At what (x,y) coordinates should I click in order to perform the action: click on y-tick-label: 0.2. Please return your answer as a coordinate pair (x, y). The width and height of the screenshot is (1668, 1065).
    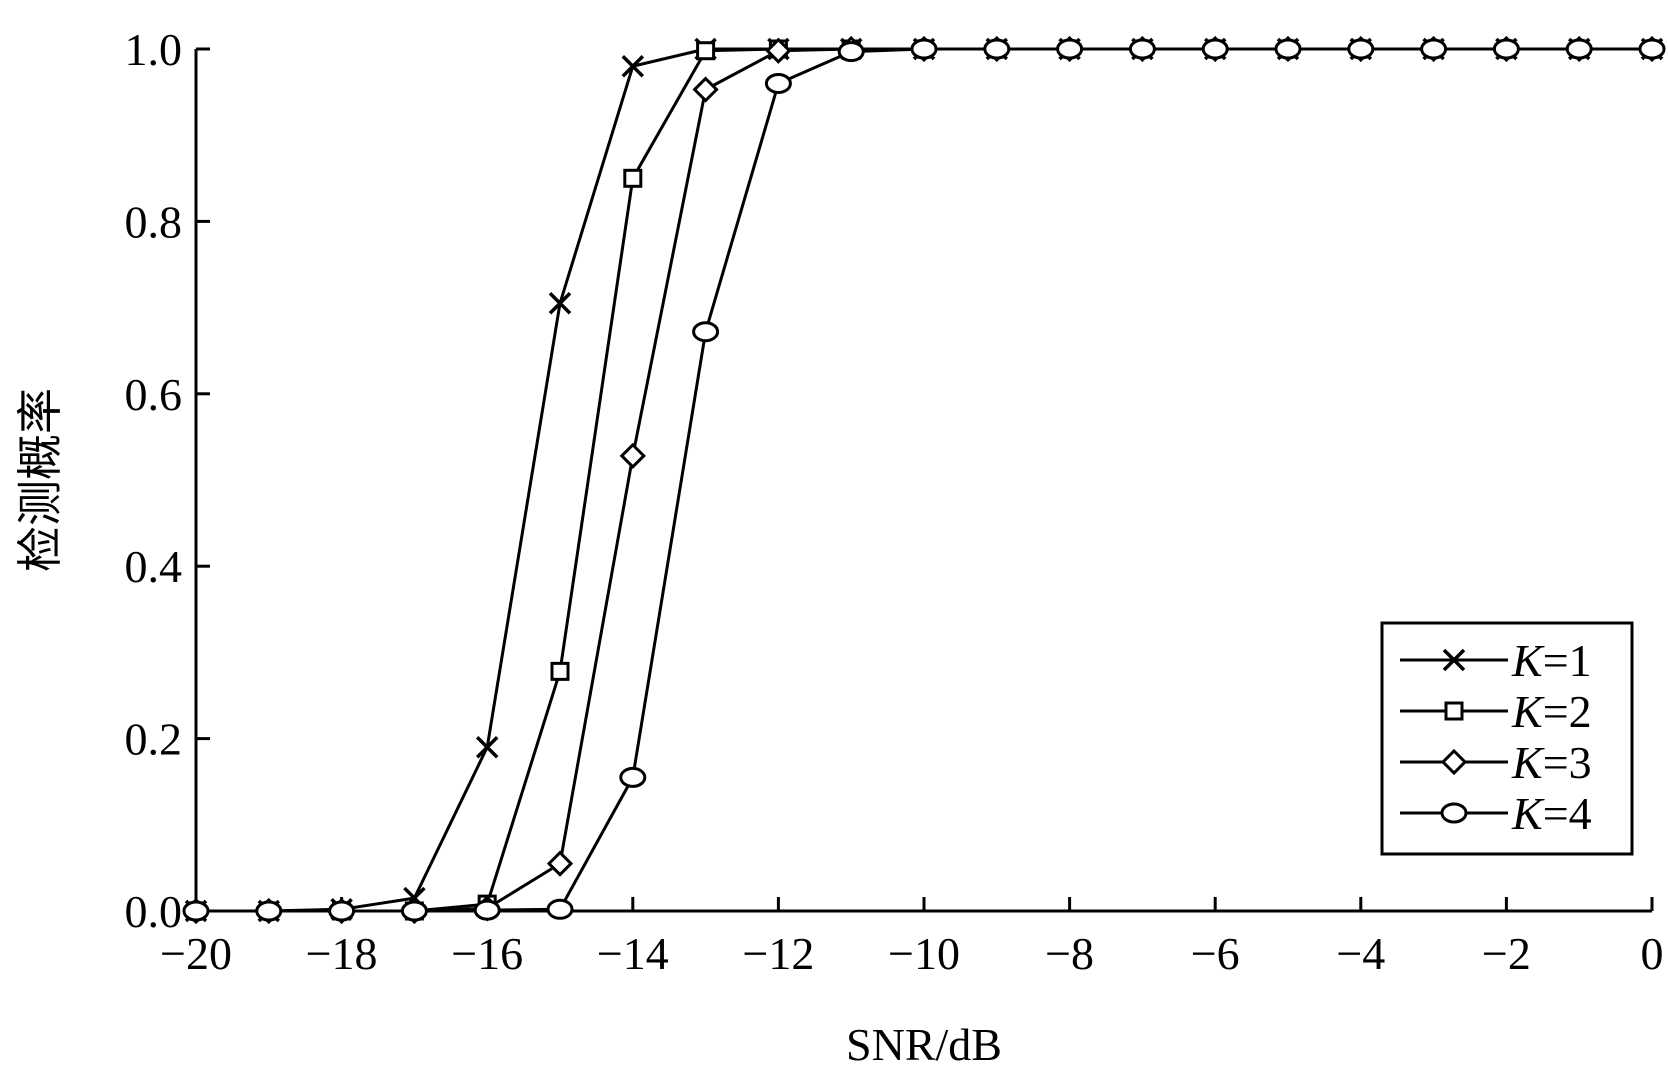
    Looking at the image, I should click on (154, 739).